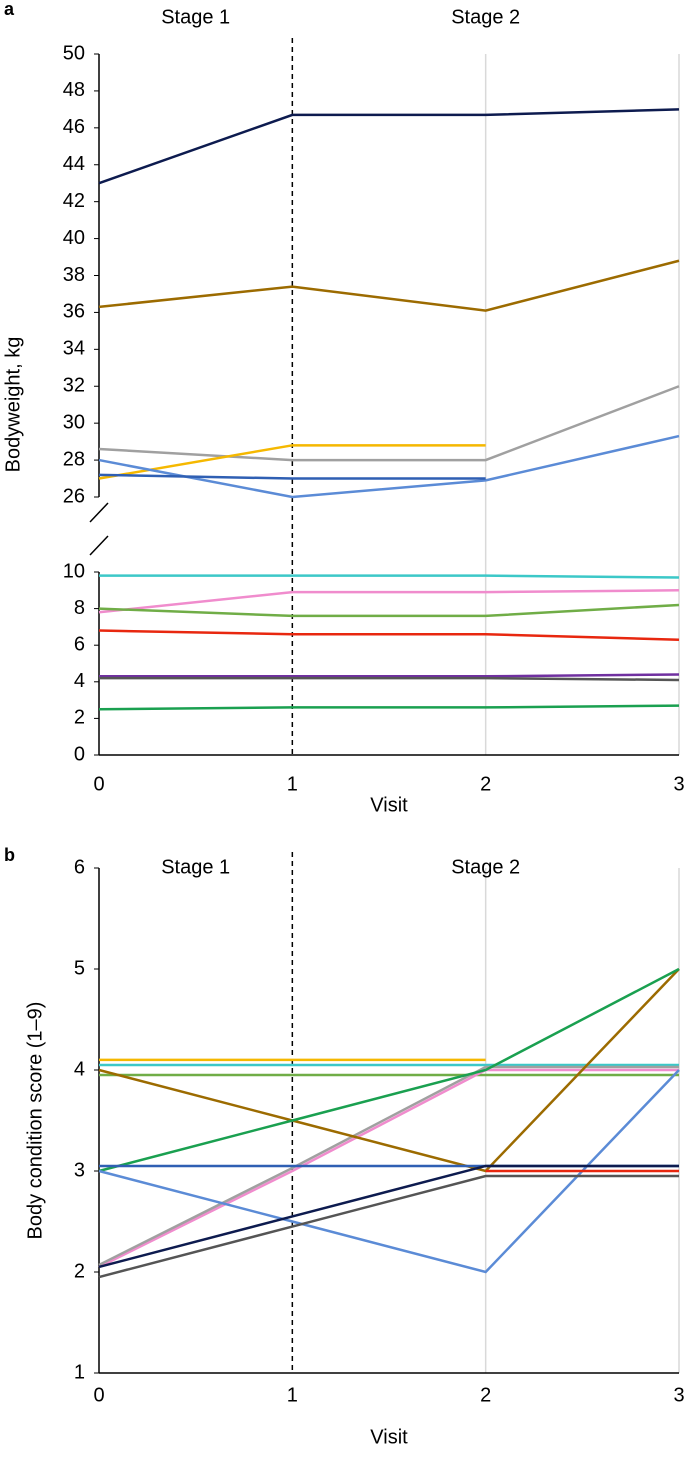 This screenshot has width=685, height=1475. What do you see at coordinates (13, 405) in the screenshot?
I see `y-axis-label: Bodyweight, kg` at bounding box center [13, 405].